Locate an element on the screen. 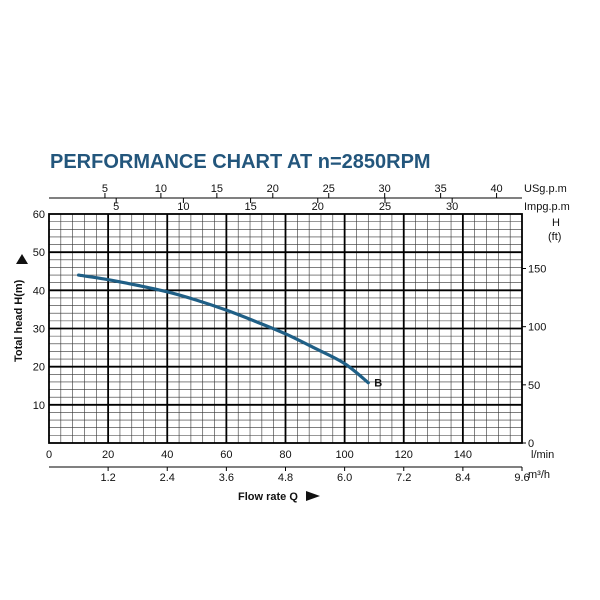 The image size is (600, 600). m3h-tick-label: 8.4 is located at coordinates (462, 478).